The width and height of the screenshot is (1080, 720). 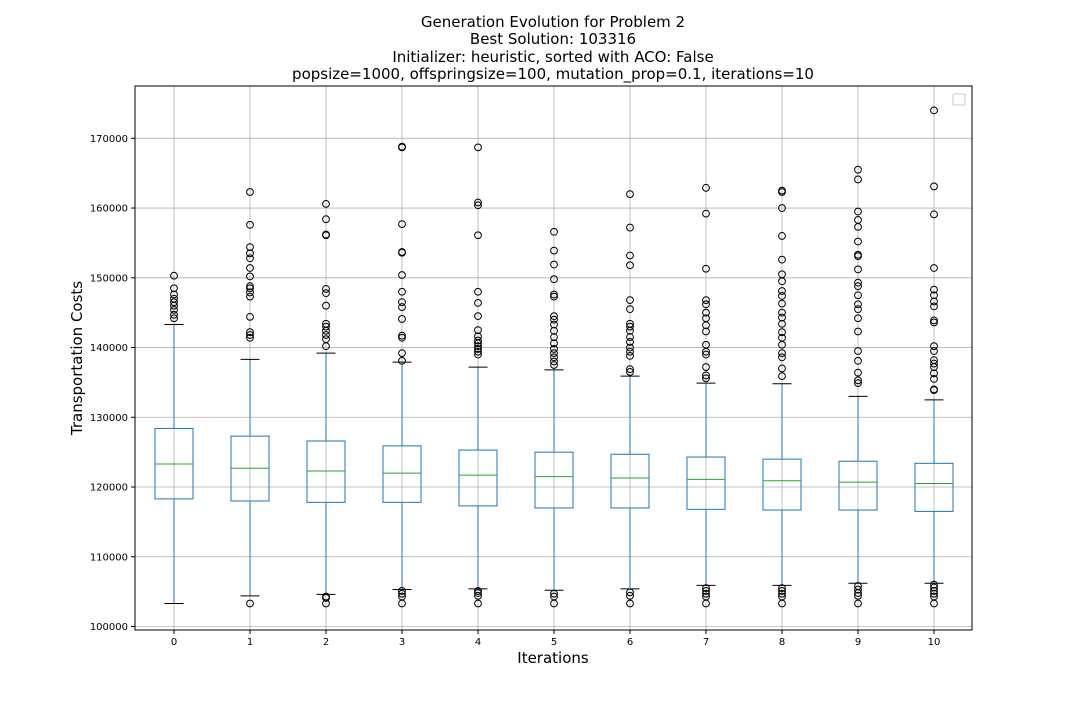 I want to click on x-axis-ticks: 0 1 2 3 4 5 6 7 8 9 10, so click(x=556, y=639).